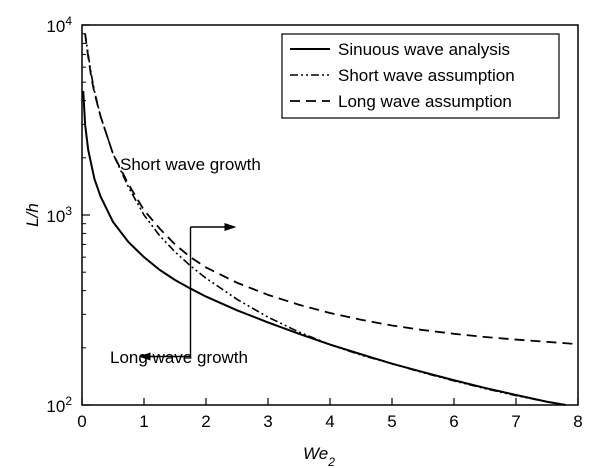  What do you see at coordinates (515, 421) in the screenshot?
I see `x-tick-label-7: 7` at bounding box center [515, 421].